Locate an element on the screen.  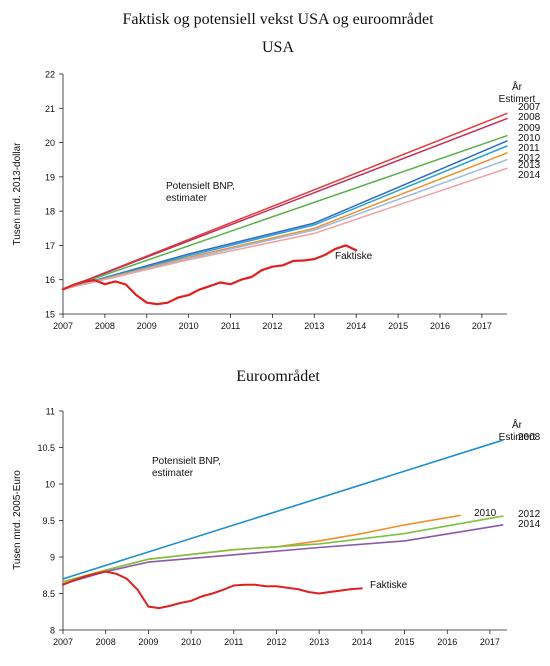
panel-title: USA is located at coordinates (278, 47).